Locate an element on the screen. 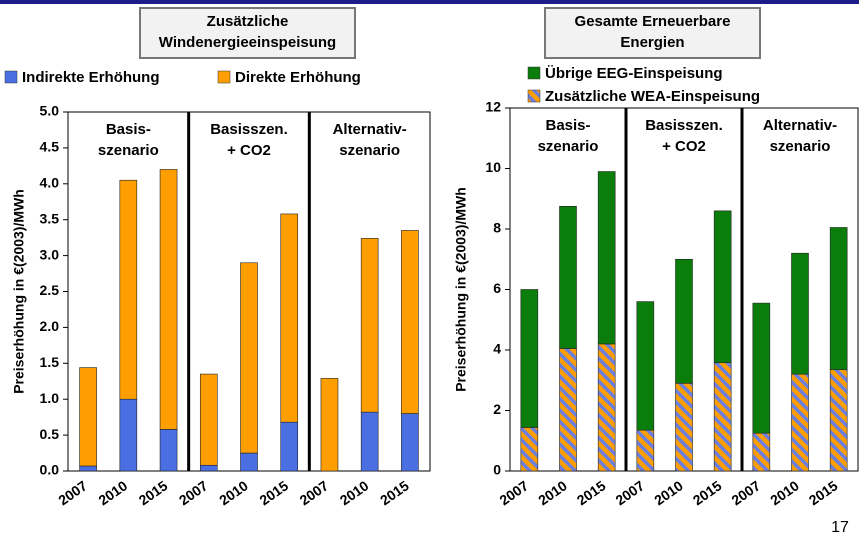 The image size is (859, 541). y-tick-label: 3.0 is located at coordinates (50, 254).